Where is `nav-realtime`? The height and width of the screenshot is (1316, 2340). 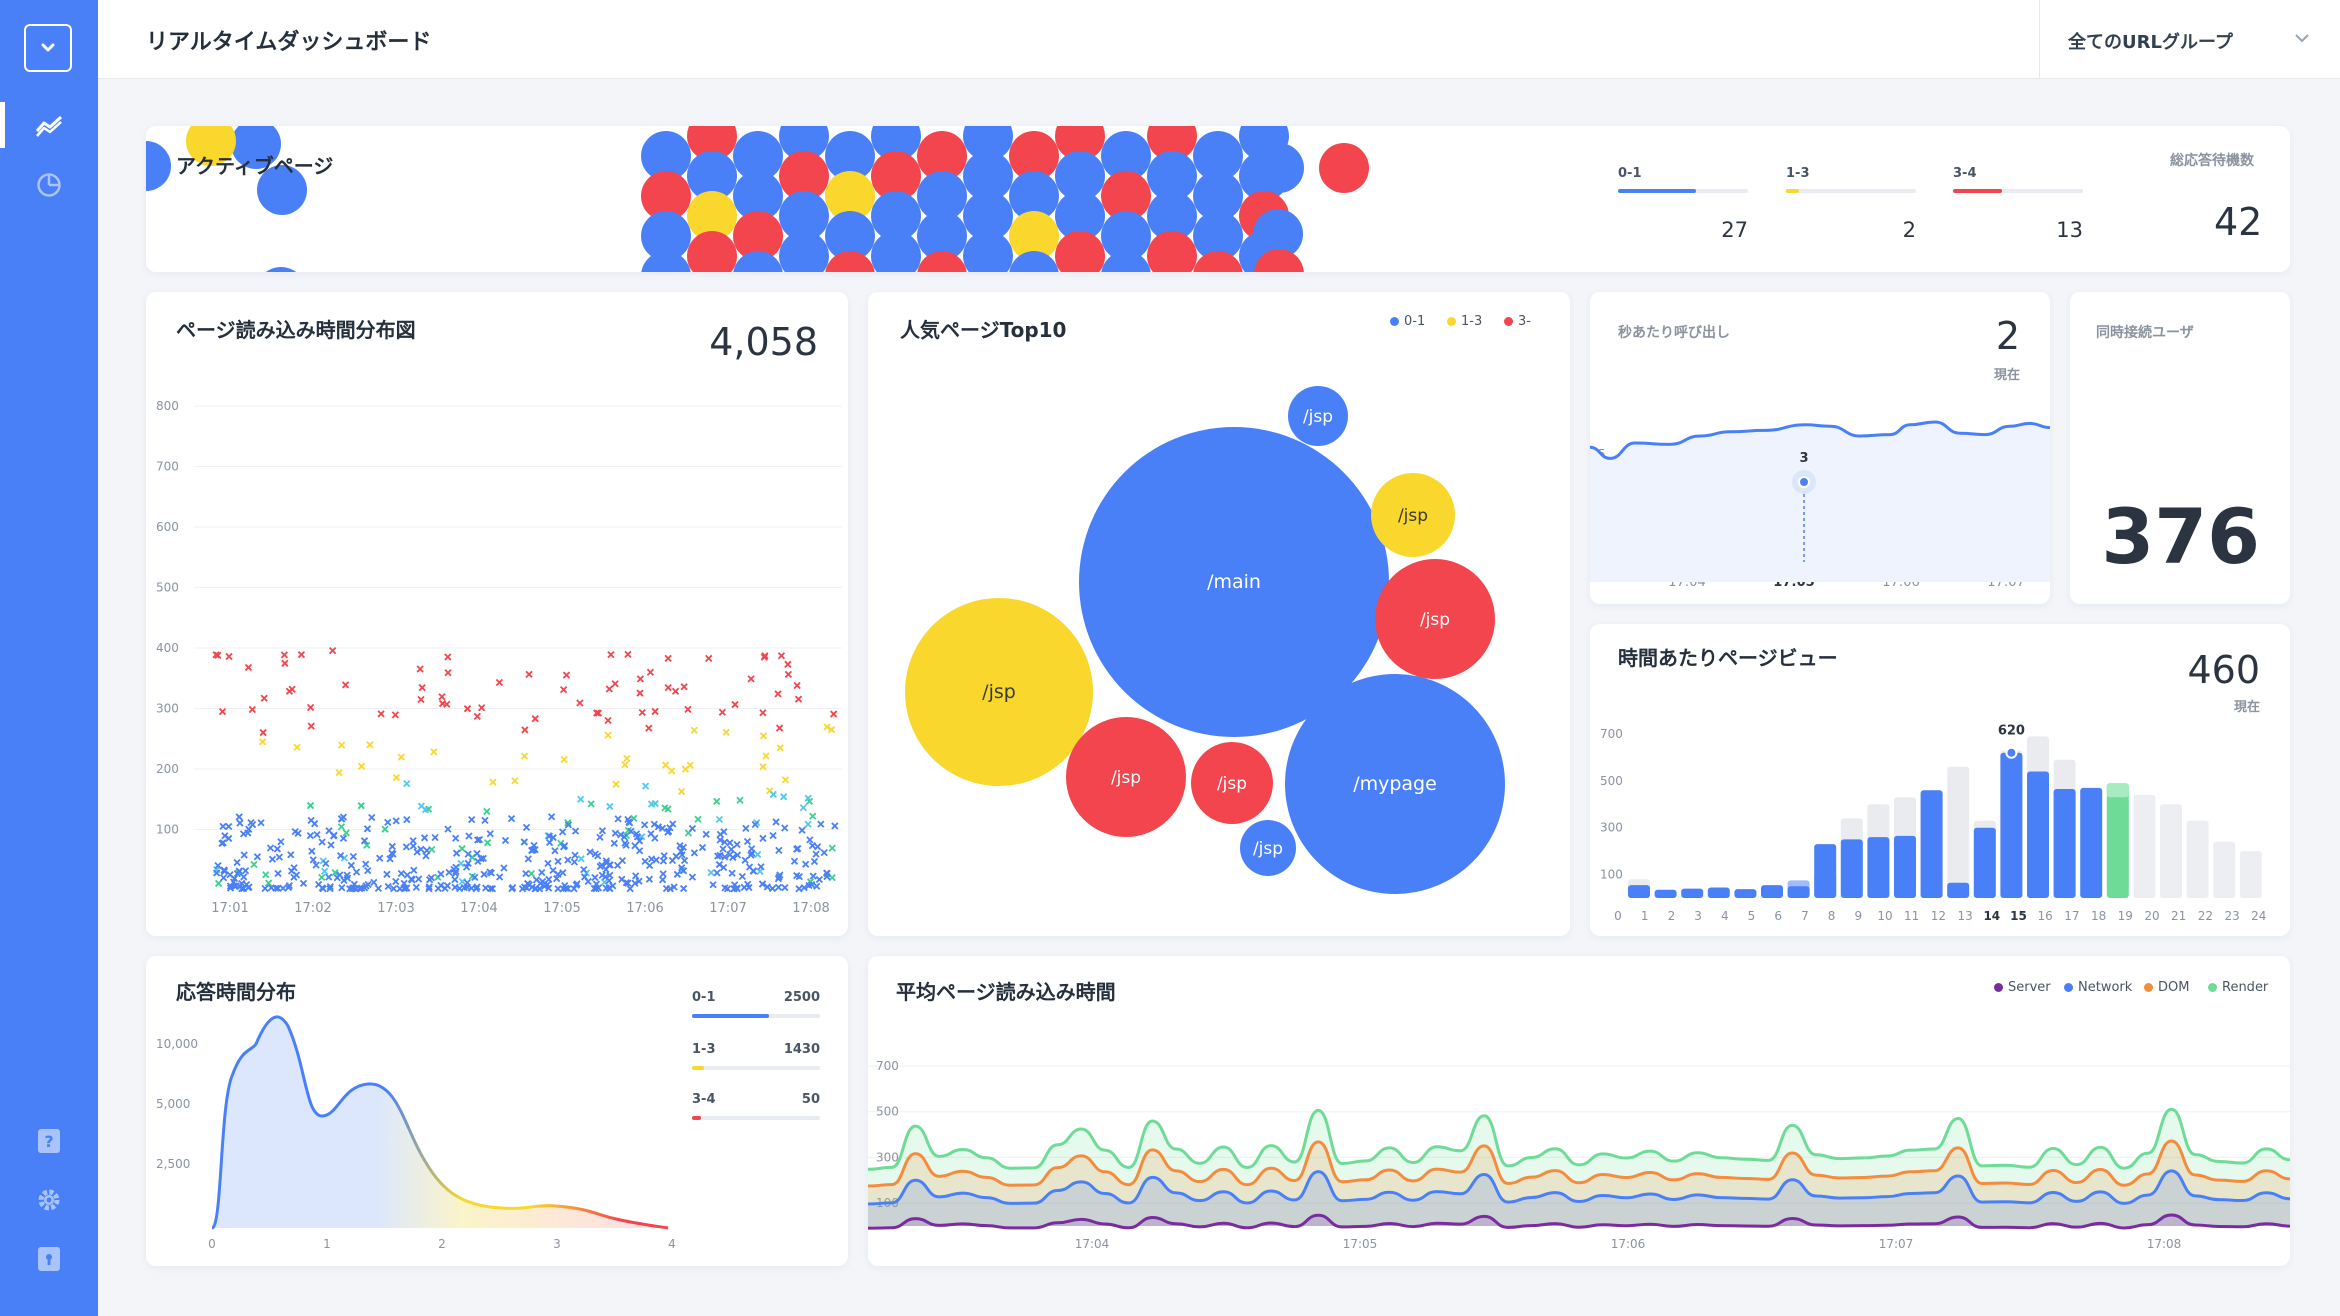
nav-realtime is located at coordinates (49, 125).